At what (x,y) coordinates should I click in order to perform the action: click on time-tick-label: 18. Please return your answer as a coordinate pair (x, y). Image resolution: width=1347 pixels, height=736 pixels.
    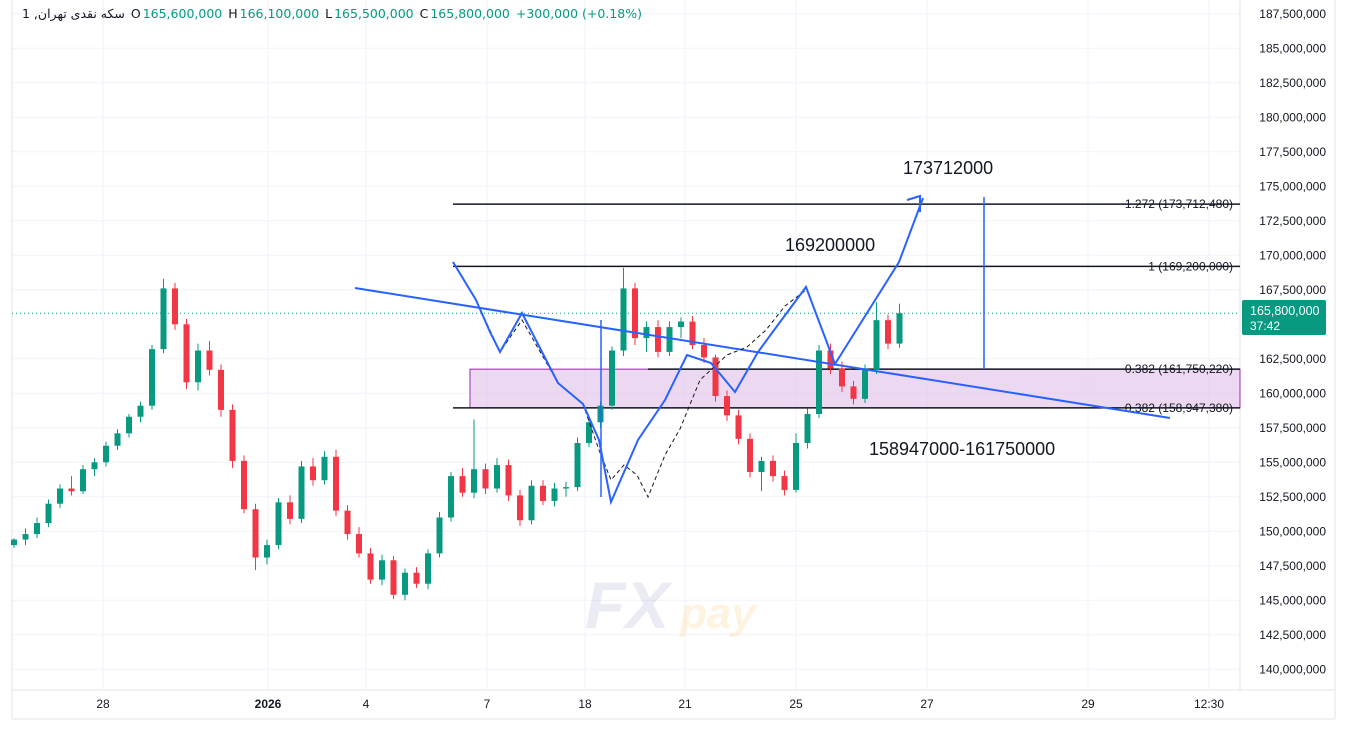
    Looking at the image, I should click on (585, 704).